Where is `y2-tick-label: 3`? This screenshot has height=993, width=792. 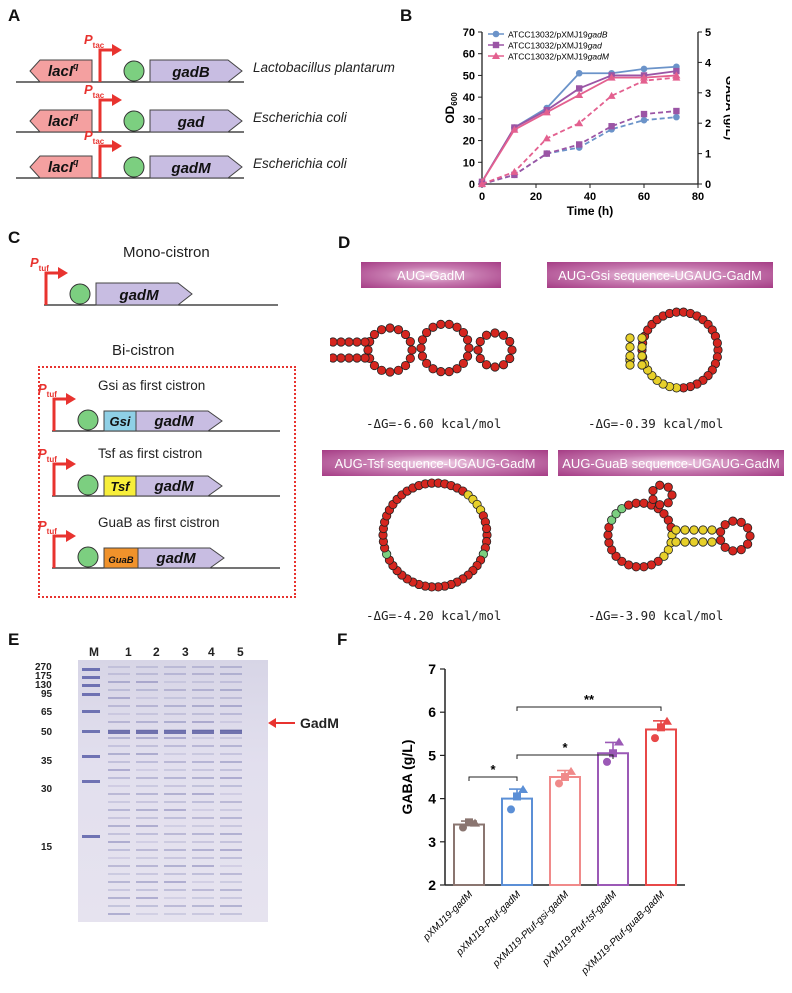 y2-tick-label: 3 is located at coordinates (708, 94).